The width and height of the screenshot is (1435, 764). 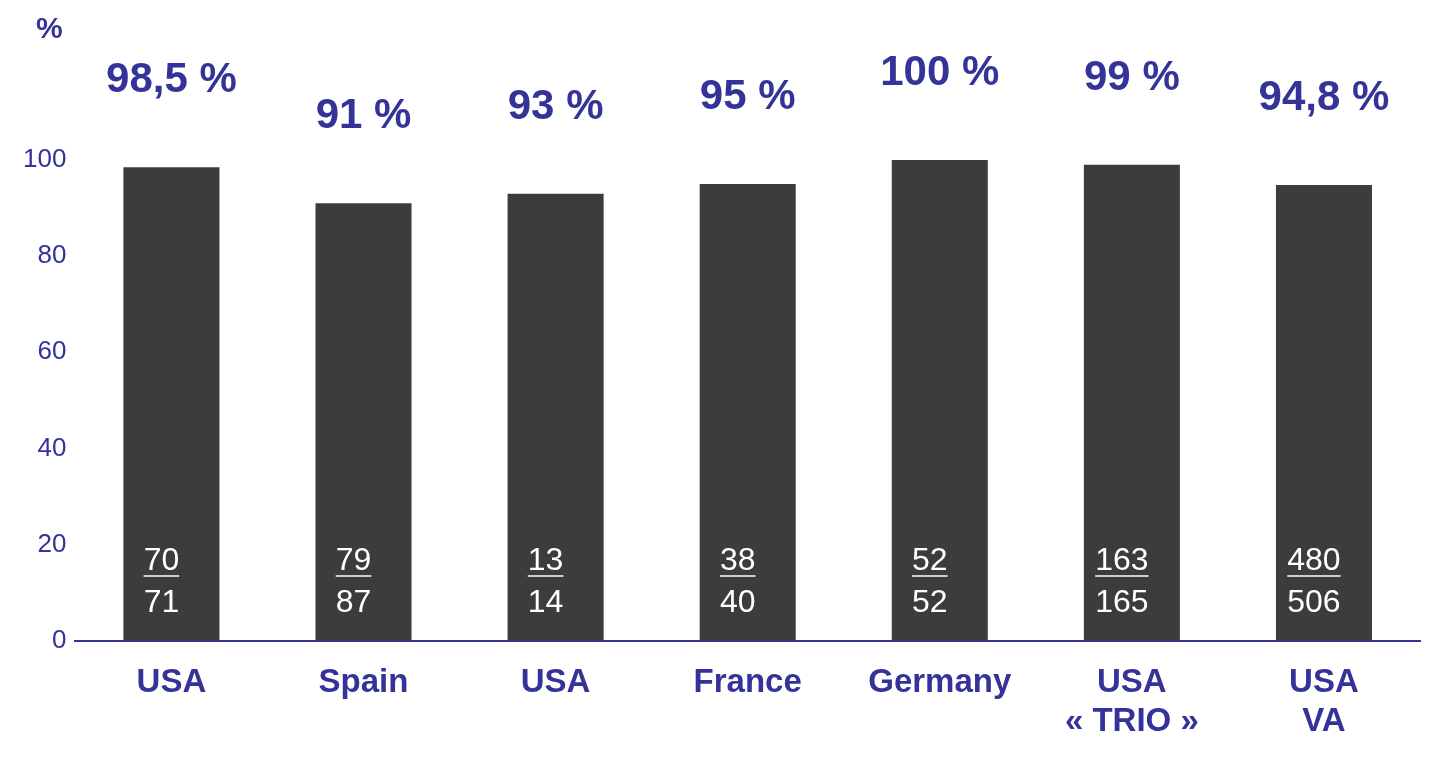 I want to click on annotation: 71, so click(x=161, y=600).